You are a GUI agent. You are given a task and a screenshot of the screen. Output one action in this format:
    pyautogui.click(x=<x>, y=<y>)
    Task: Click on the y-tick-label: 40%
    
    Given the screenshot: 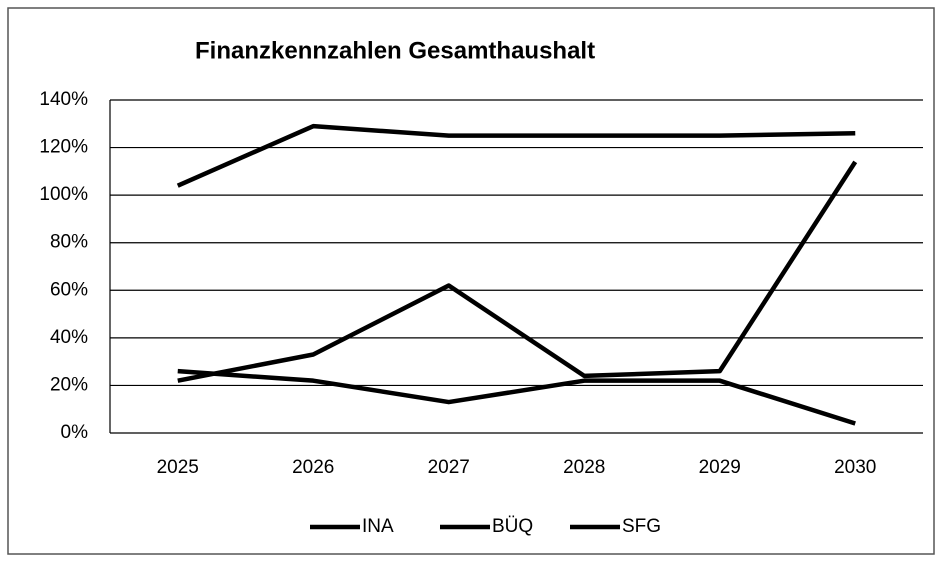 What is the action you would take?
    pyautogui.click(x=69, y=337)
    